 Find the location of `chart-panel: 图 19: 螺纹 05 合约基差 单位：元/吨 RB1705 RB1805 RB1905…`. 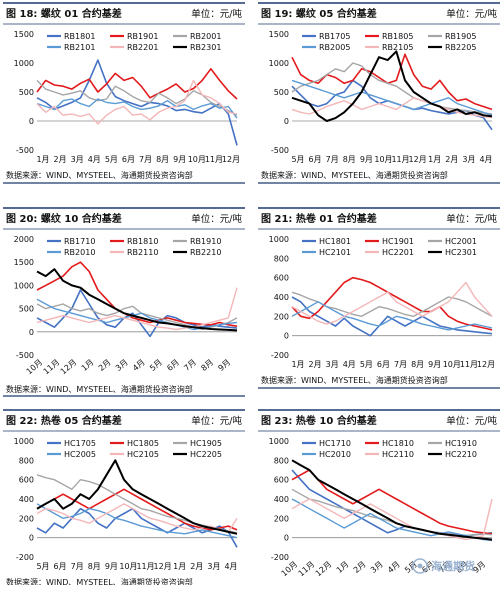

chart-panel: 图 19: 螺纹 05 合约基差 单位：元/吨 RB1705 RB1805 RB1905… is located at coordinates (379, 93).